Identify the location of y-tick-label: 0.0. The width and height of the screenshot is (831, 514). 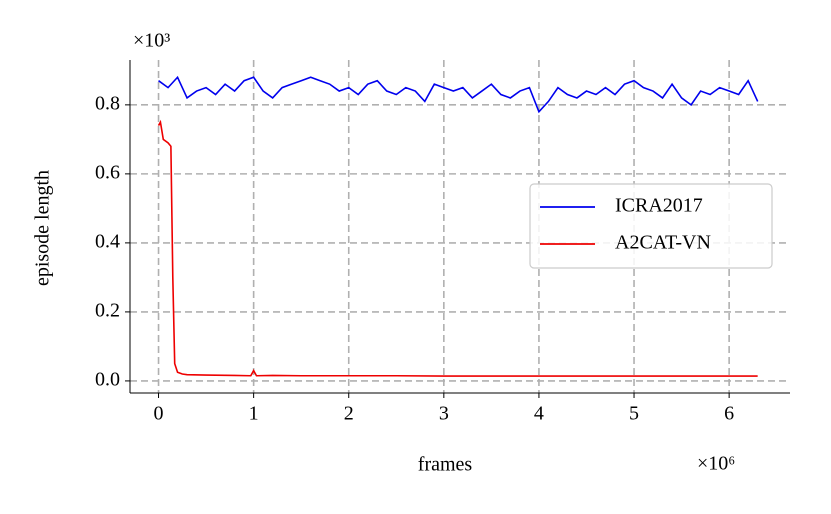
(107, 380).